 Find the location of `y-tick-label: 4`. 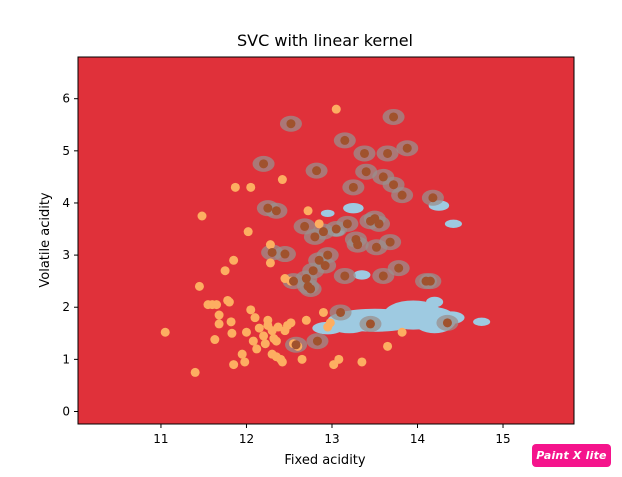

y-tick-label: 4 is located at coordinates (66, 203).